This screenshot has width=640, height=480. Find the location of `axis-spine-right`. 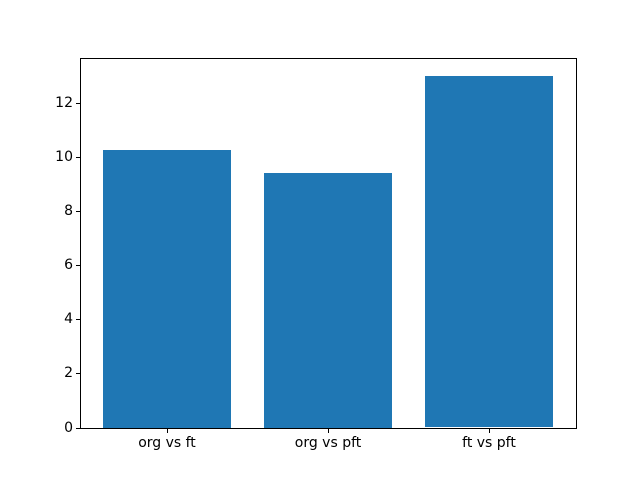

axis-spine-right is located at coordinates (576, 243).